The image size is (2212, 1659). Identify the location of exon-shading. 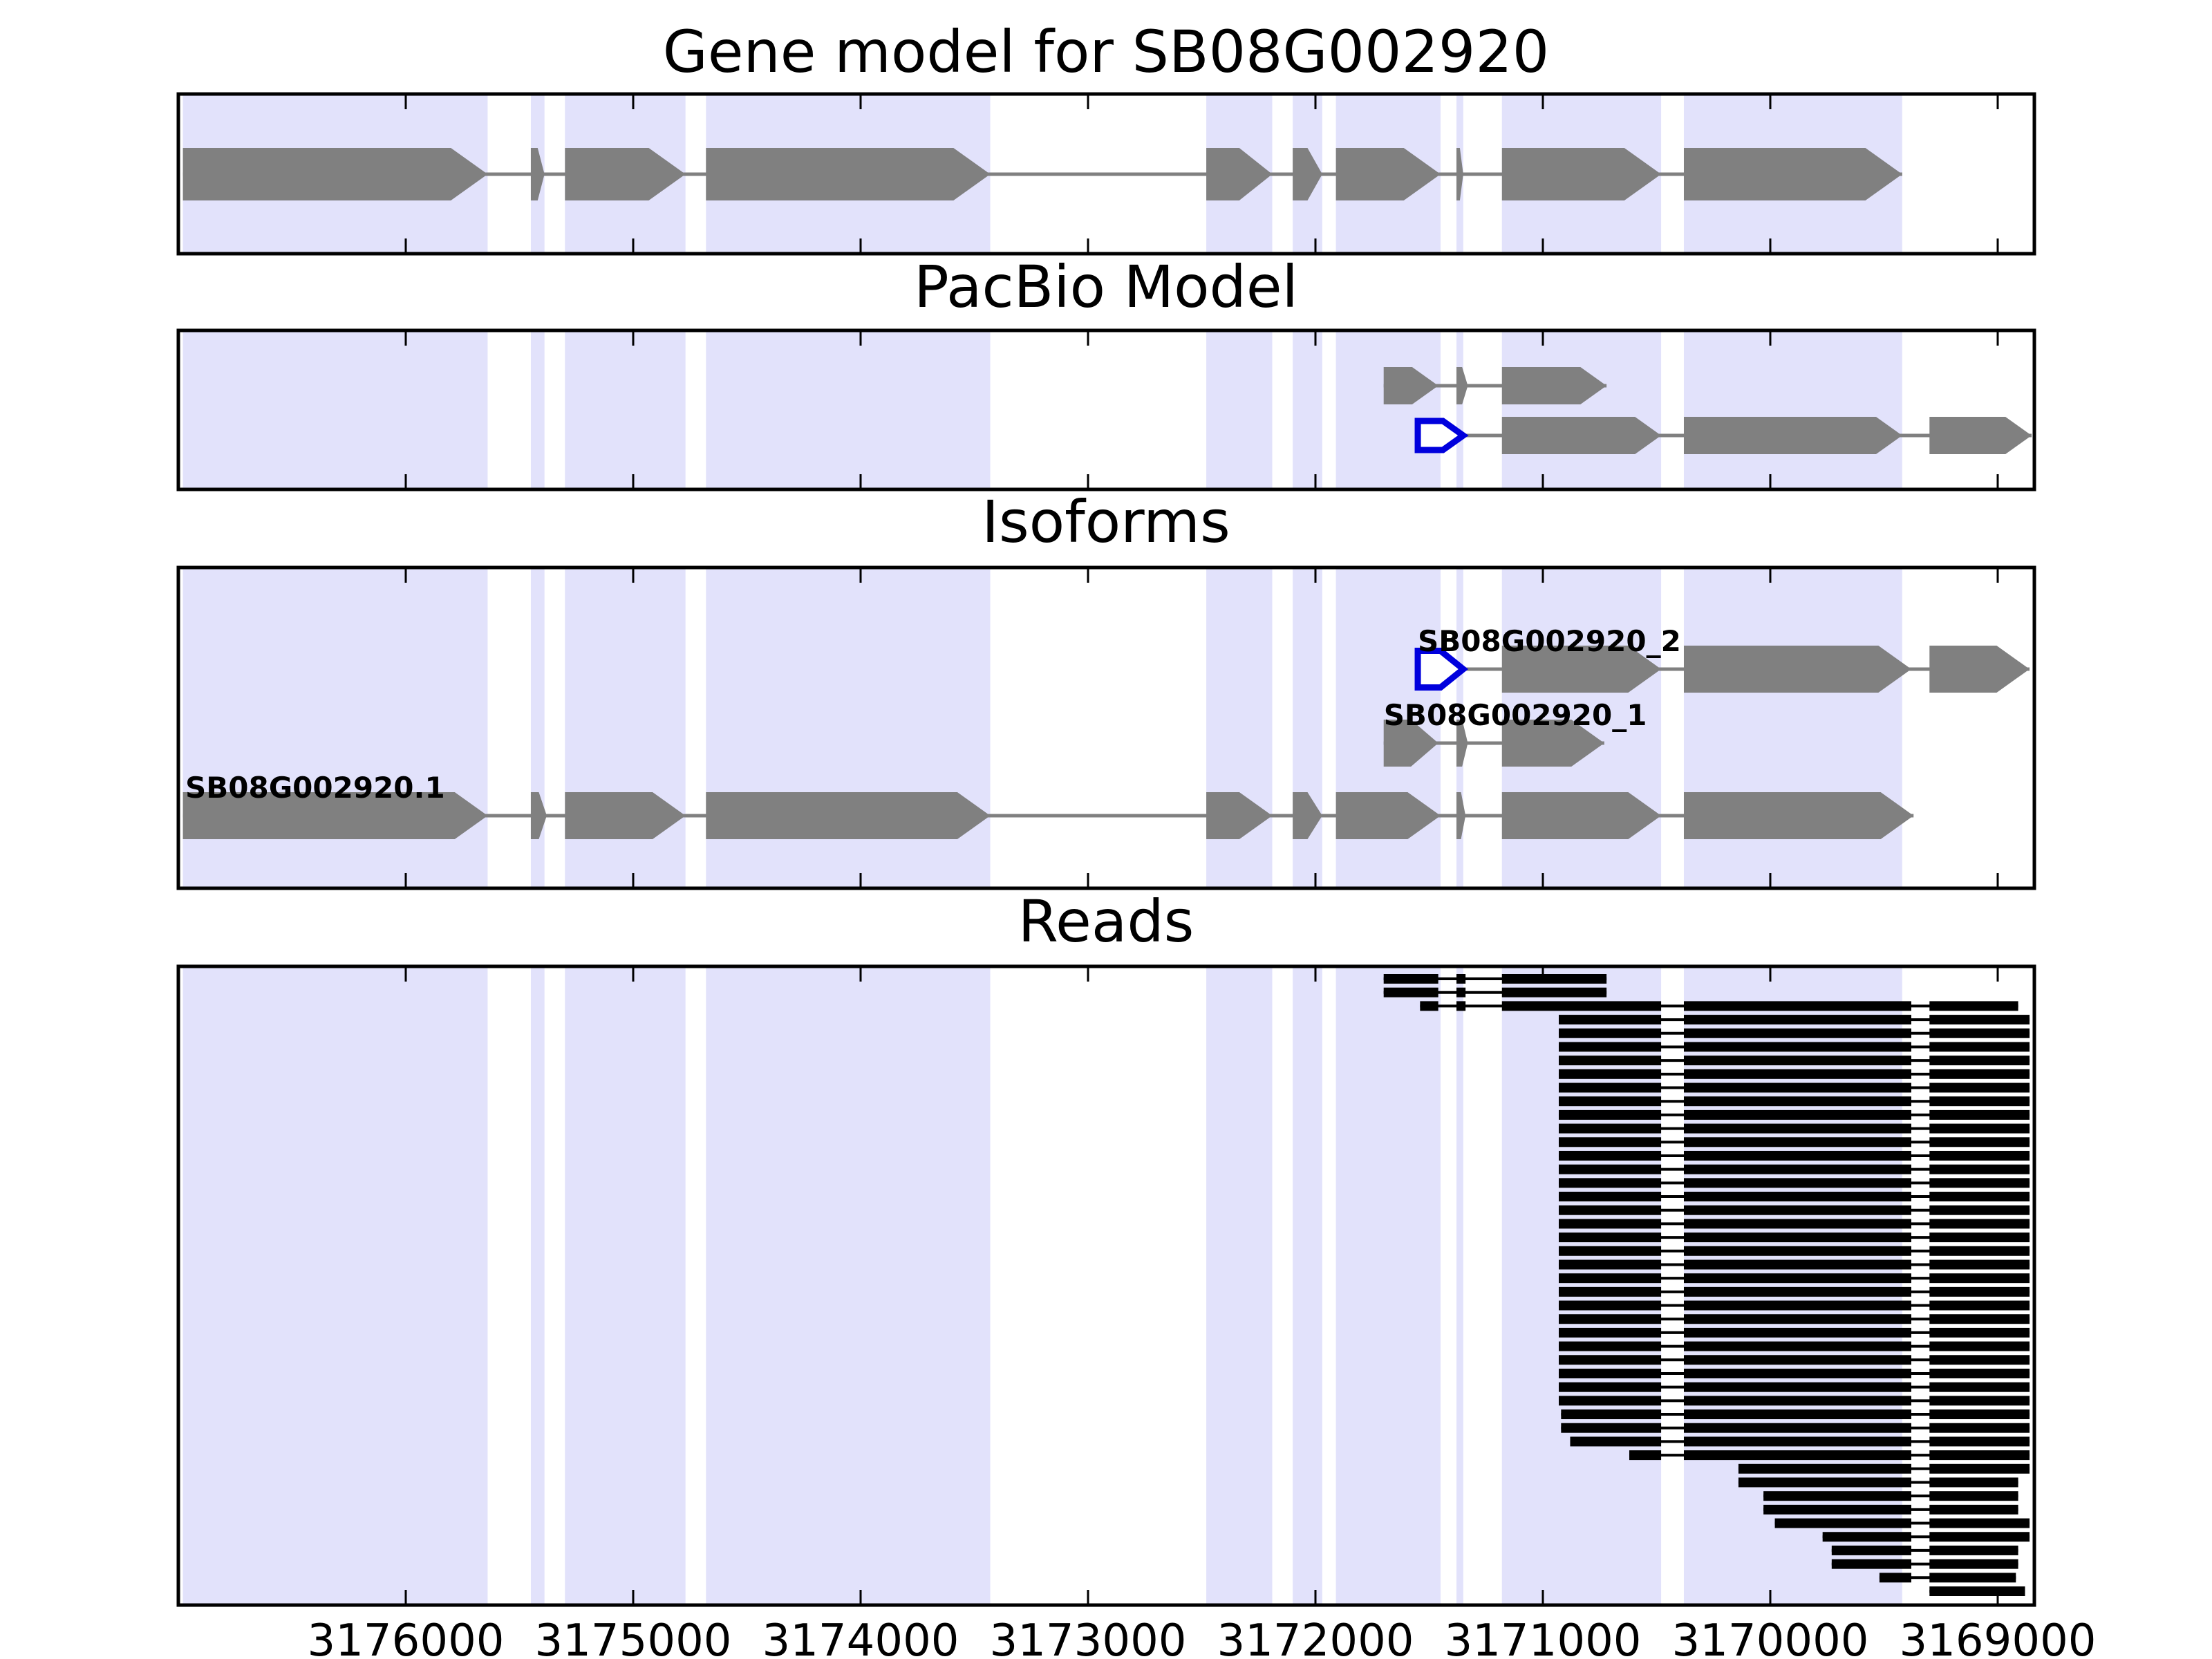
(1042, 410).